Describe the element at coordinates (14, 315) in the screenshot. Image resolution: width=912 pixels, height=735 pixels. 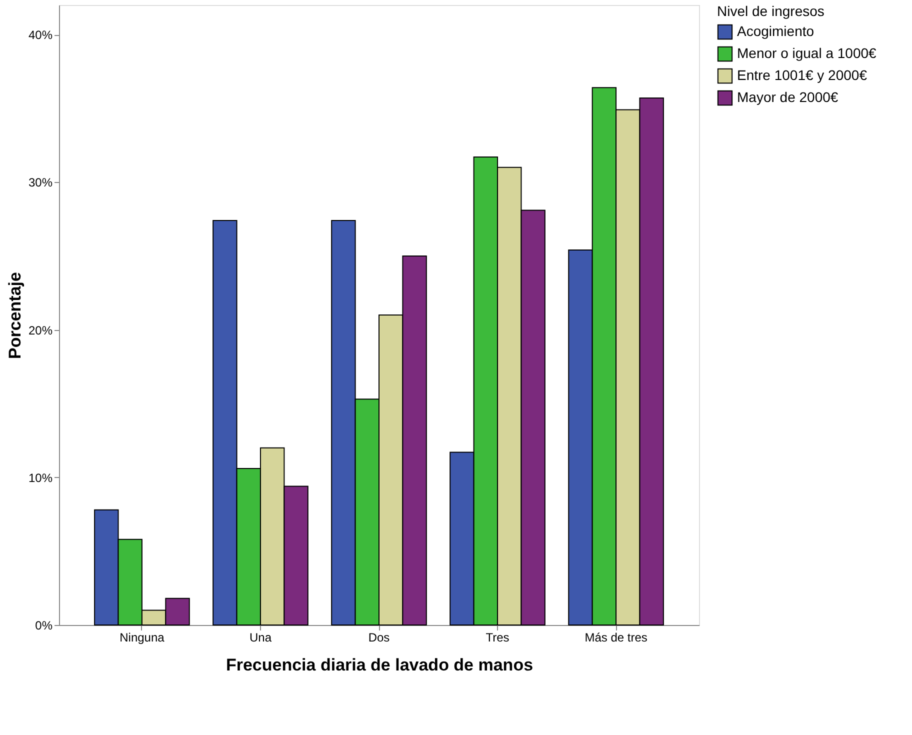
I see `y-axis-title: Porcentaje` at that location.